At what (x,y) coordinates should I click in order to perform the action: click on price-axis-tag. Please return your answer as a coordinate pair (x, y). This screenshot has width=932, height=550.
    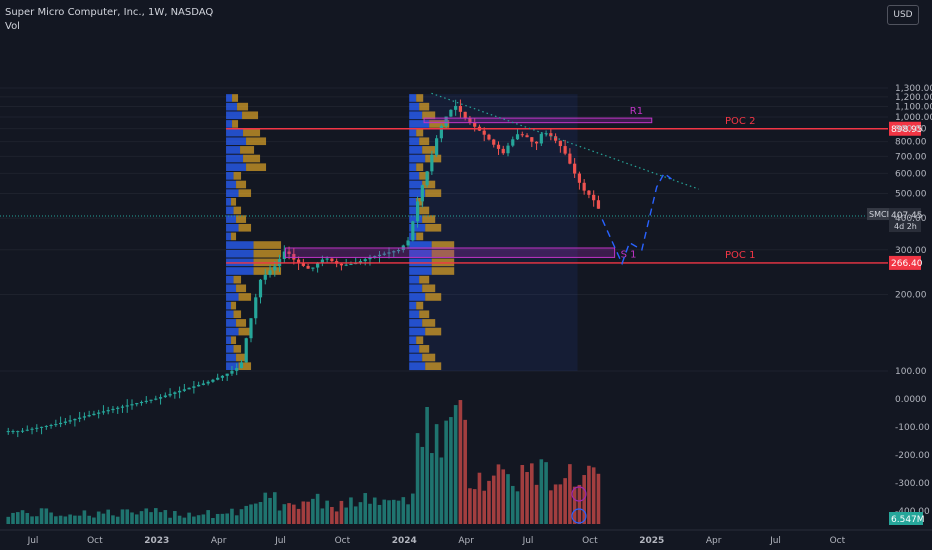
    Looking at the image, I should click on (905, 128).